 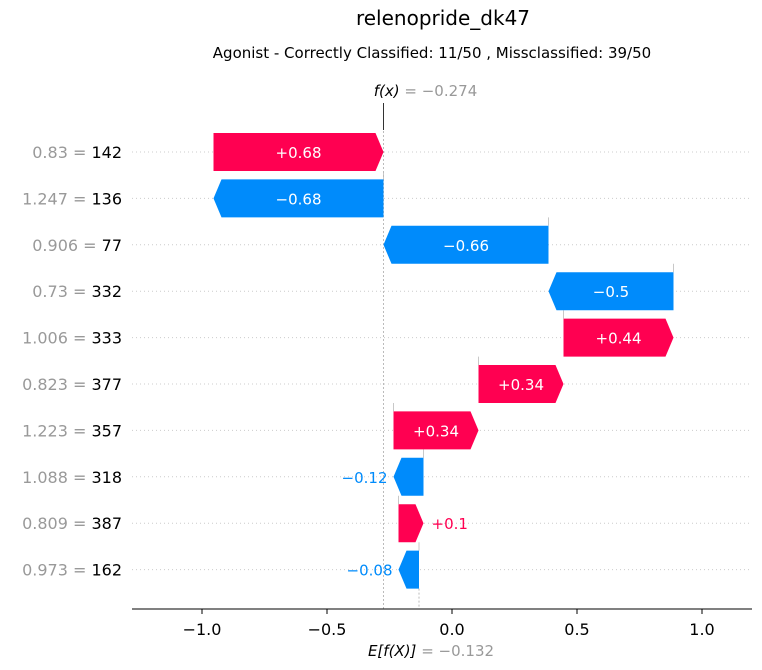 I want to click on feature-name: 136, so click(x=106, y=198).